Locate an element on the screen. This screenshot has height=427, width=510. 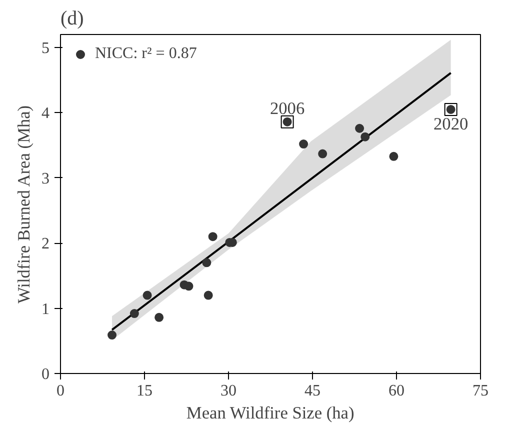
x-tick-label: 15 is located at coordinates (144, 391).